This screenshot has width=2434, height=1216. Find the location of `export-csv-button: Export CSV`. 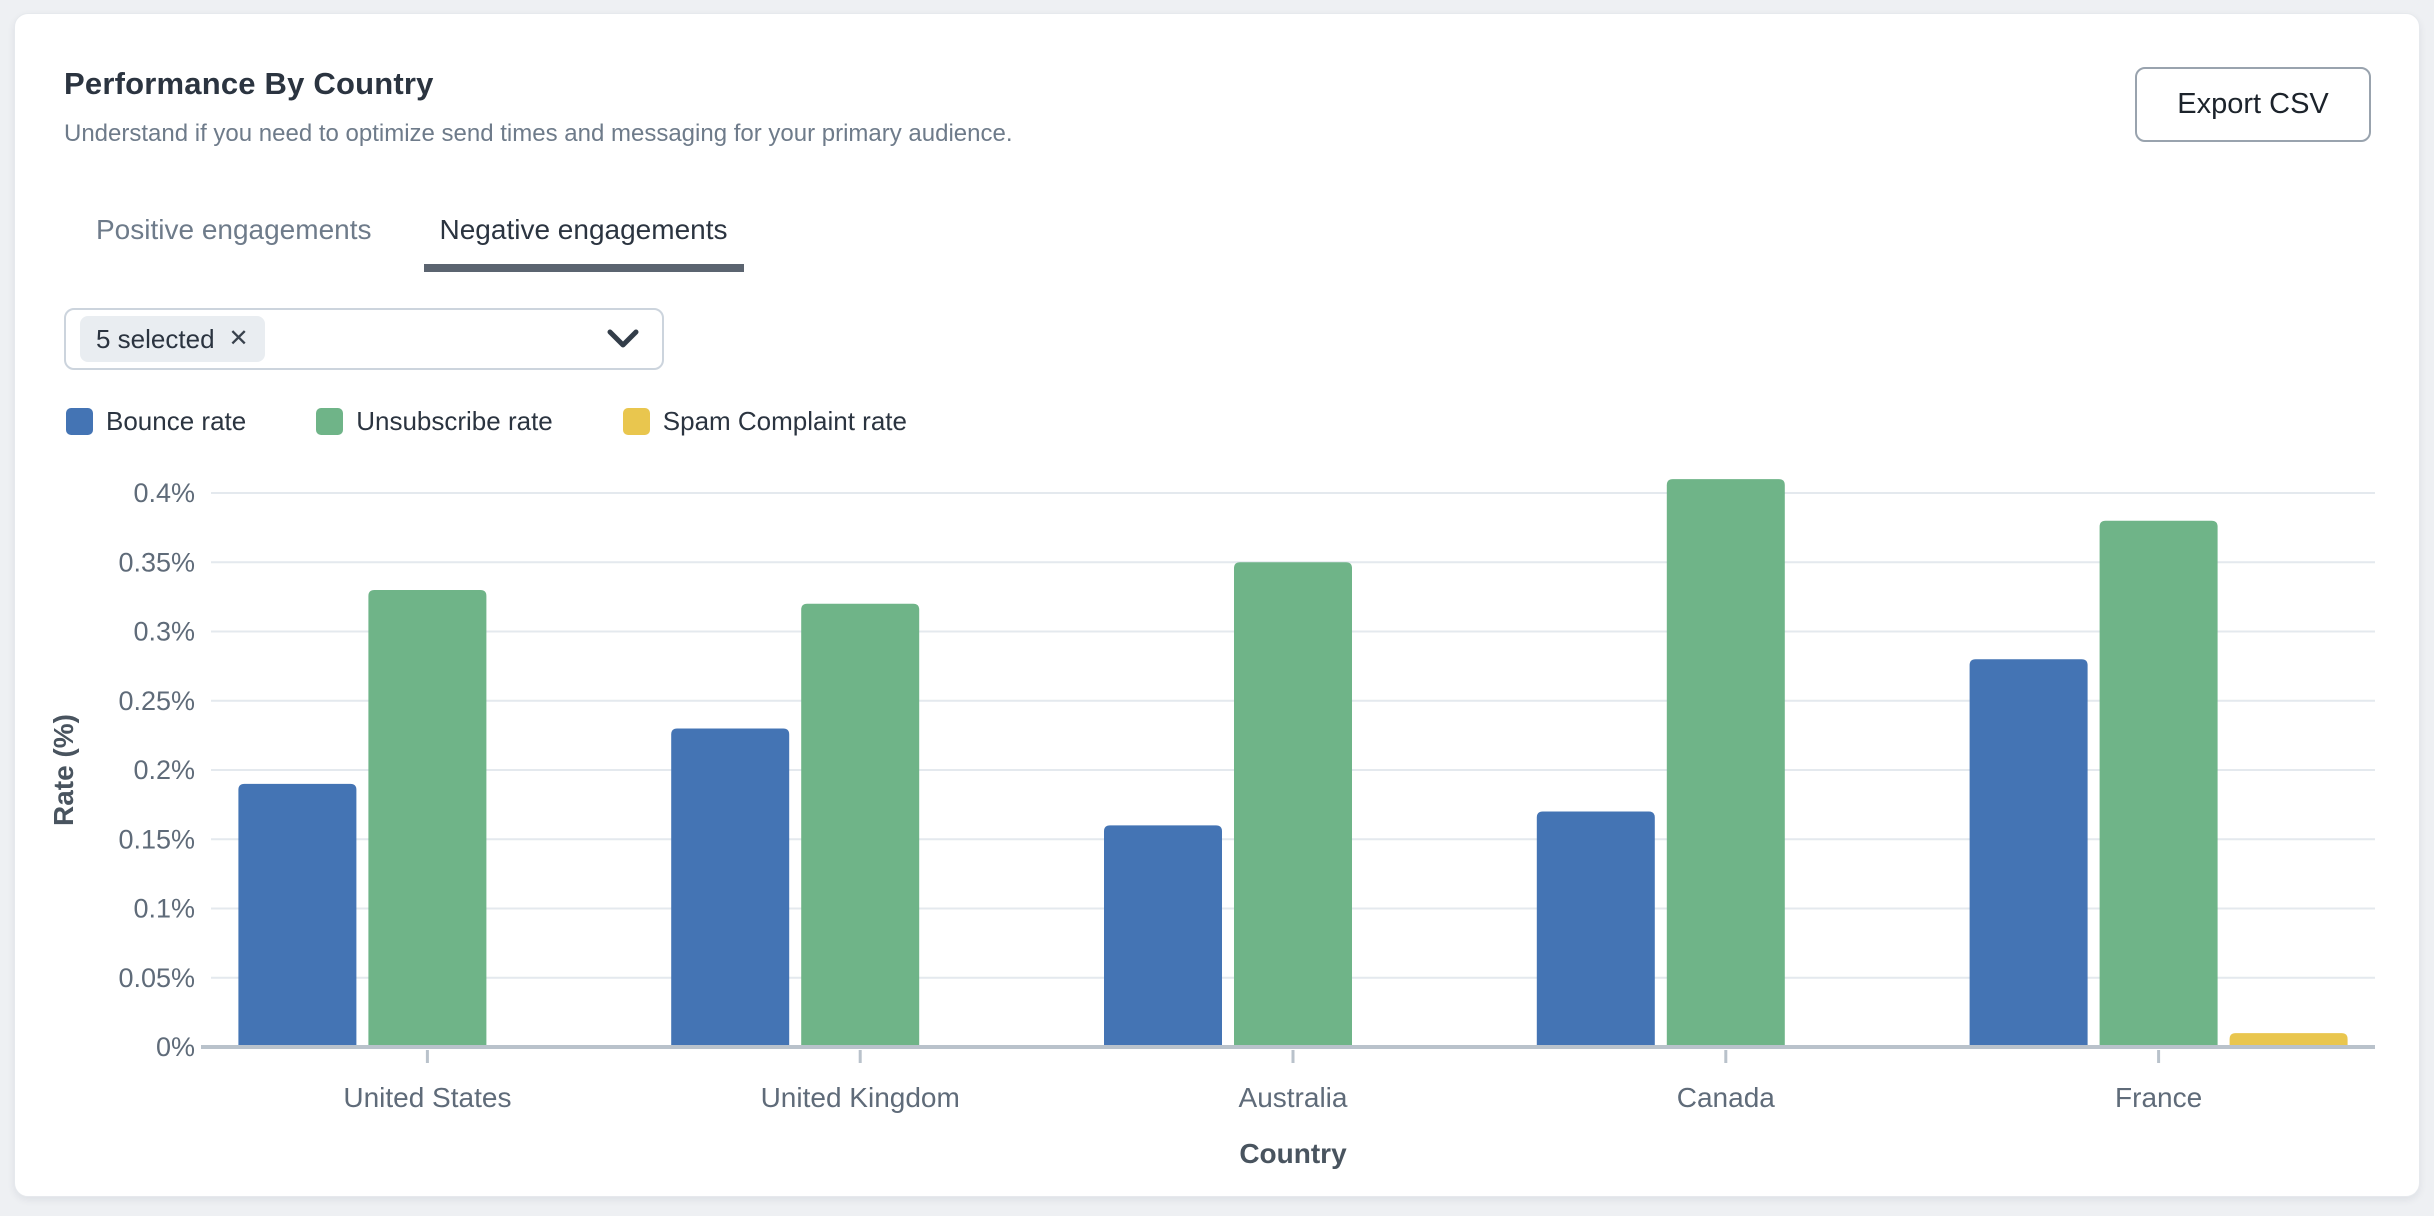

export-csv-button: Export CSV is located at coordinates (2253, 104).